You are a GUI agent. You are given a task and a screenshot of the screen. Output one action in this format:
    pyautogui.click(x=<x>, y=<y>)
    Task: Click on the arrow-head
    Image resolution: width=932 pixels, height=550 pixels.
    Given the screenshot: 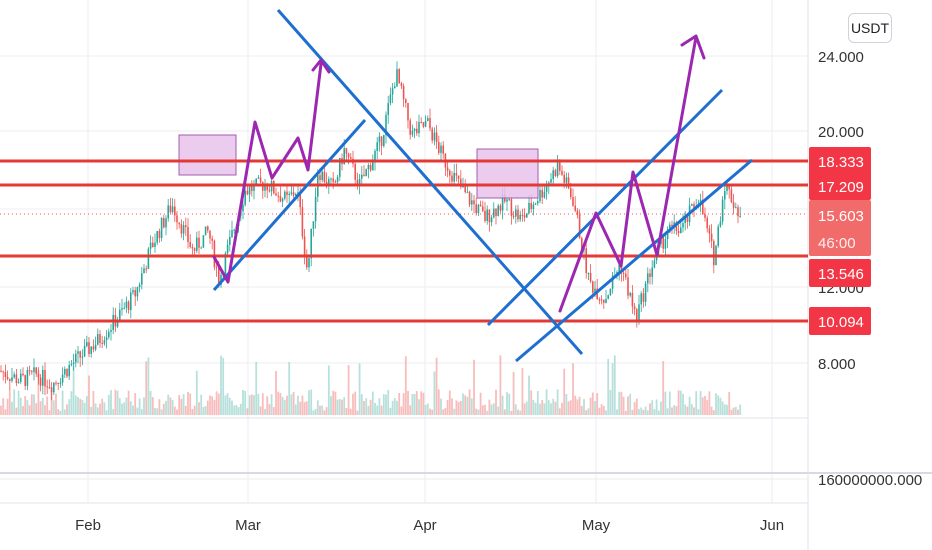 What is the action you would take?
    pyautogui.click(x=321, y=66)
    